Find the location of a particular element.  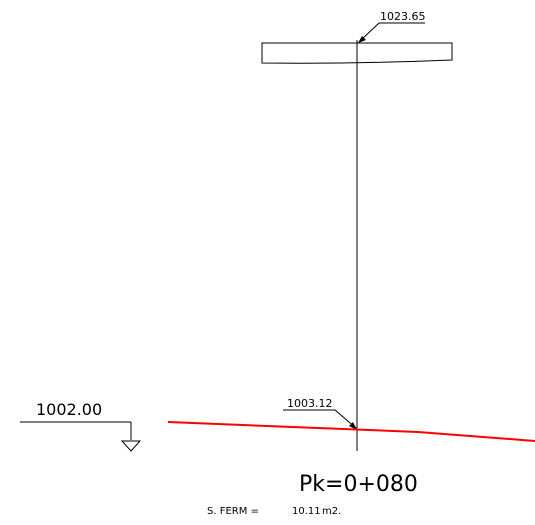

datum-elevation-label: 1002.00 is located at coordinates (69, 409).